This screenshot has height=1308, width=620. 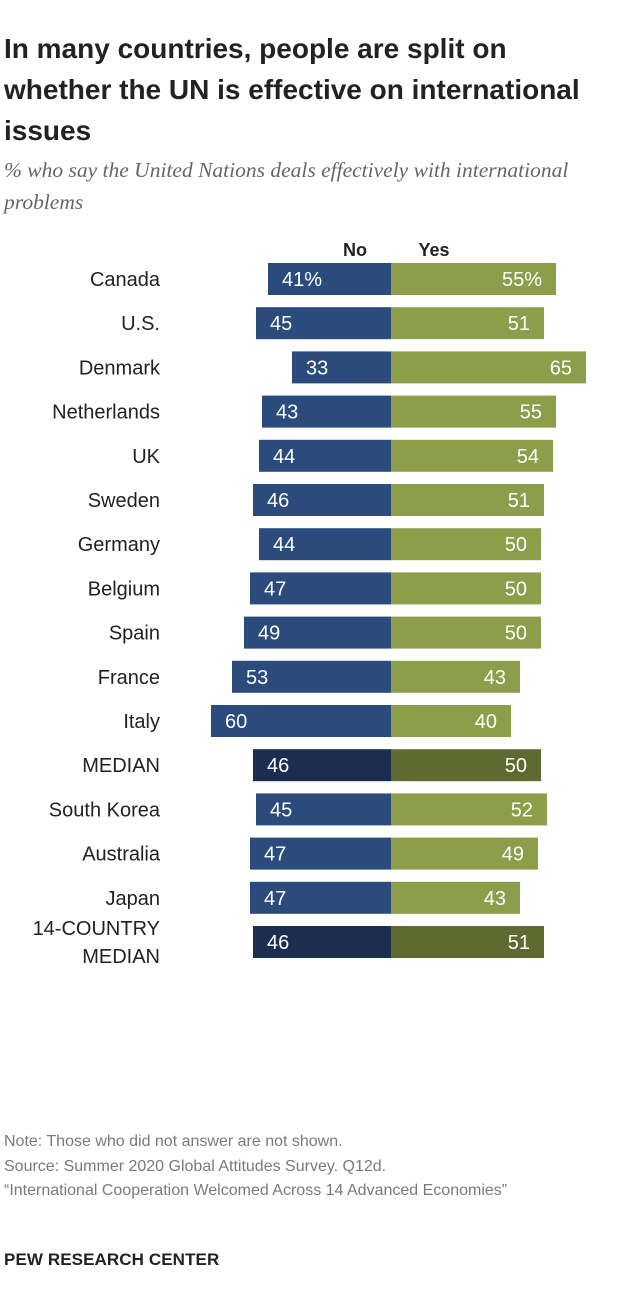 What do you see at coordinates (124, 589) in the screenshot?
I see `row-label: Belgium` at bounding box center [124, 589].